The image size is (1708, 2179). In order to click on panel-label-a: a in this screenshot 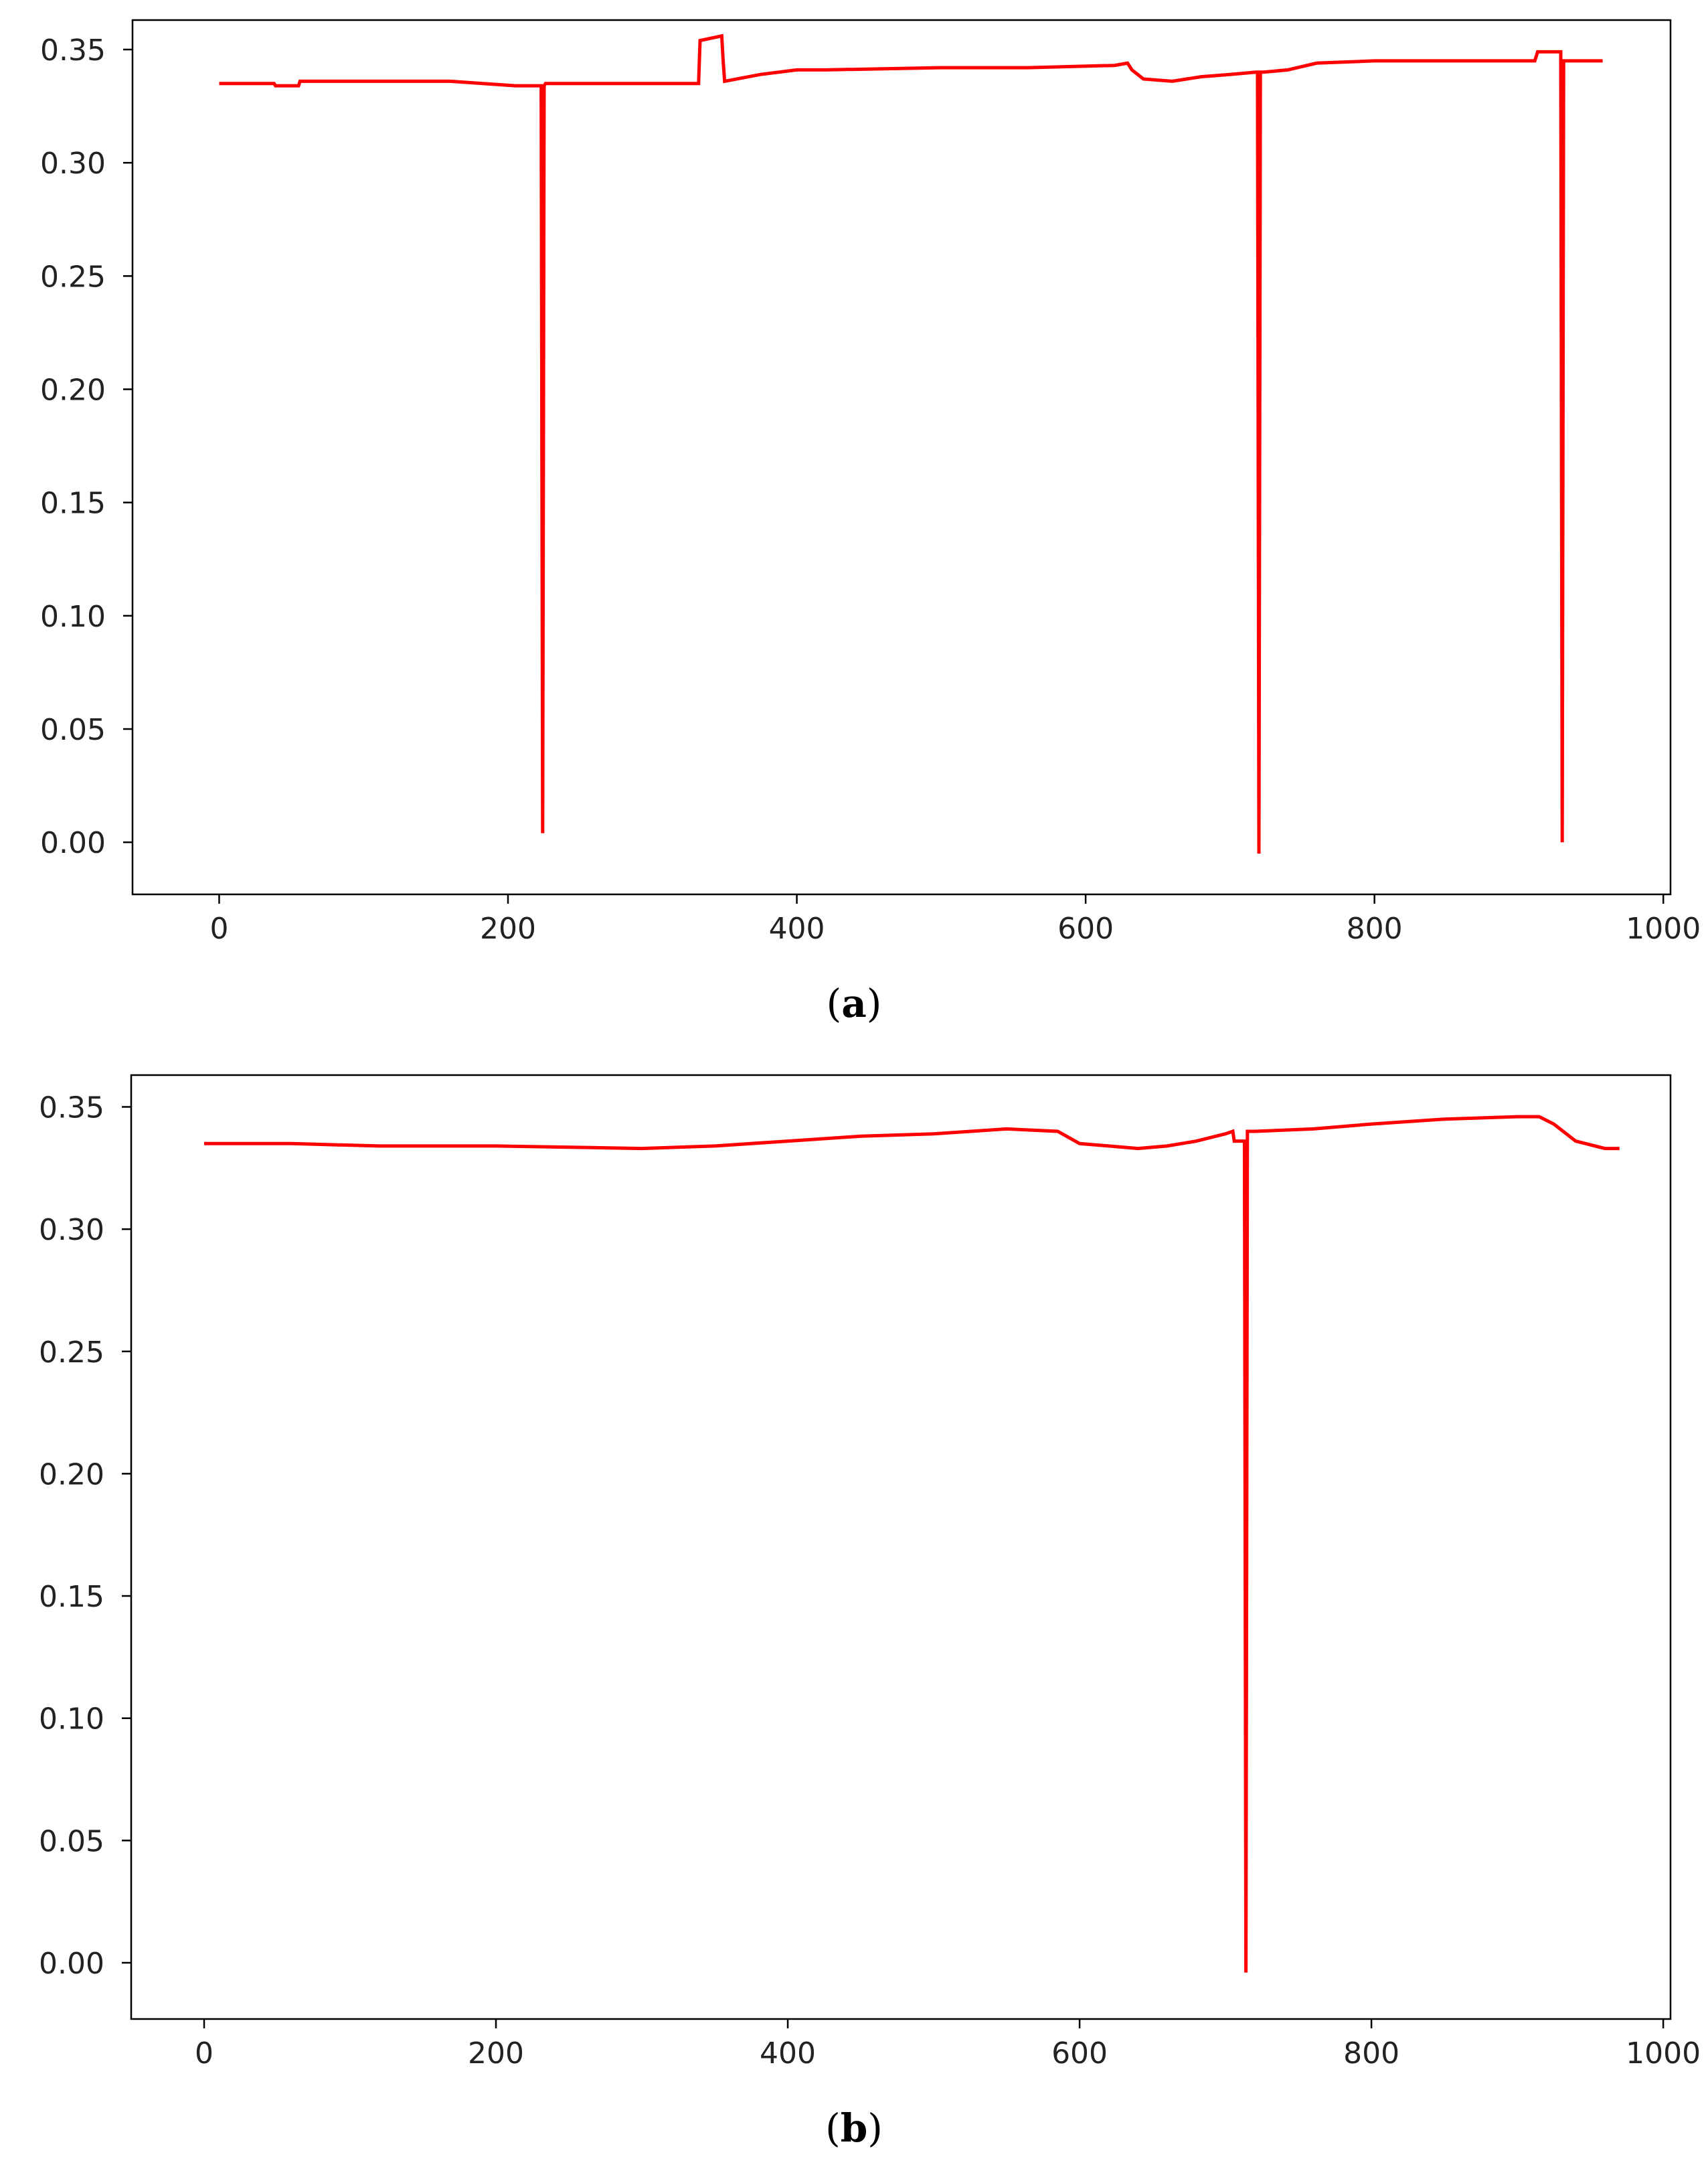, I will do `click(854, 1003)`.